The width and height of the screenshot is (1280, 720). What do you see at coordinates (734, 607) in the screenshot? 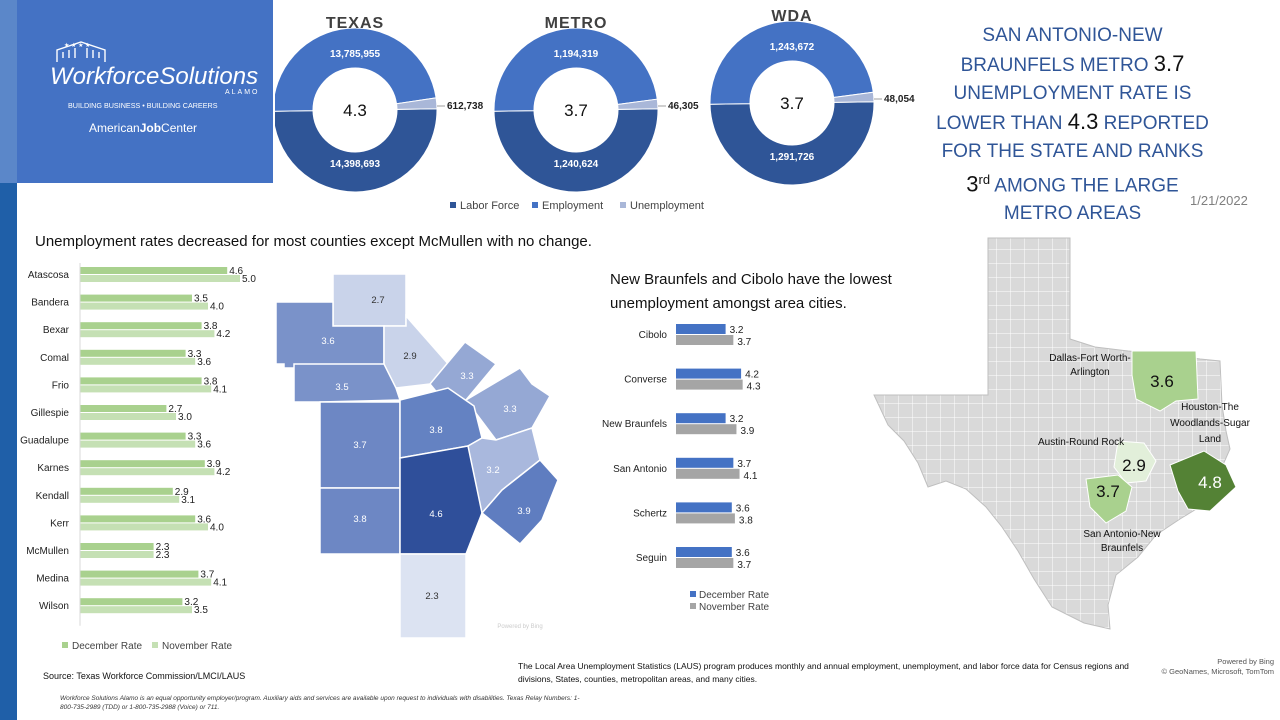
I see `city-legend-label-1: November Rate` at bounding box center [734, 607].